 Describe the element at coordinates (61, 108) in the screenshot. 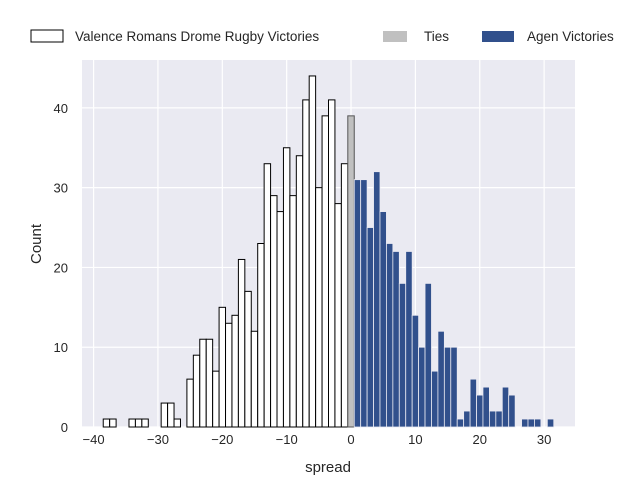

I see `y-tick-label: 40` at that location.